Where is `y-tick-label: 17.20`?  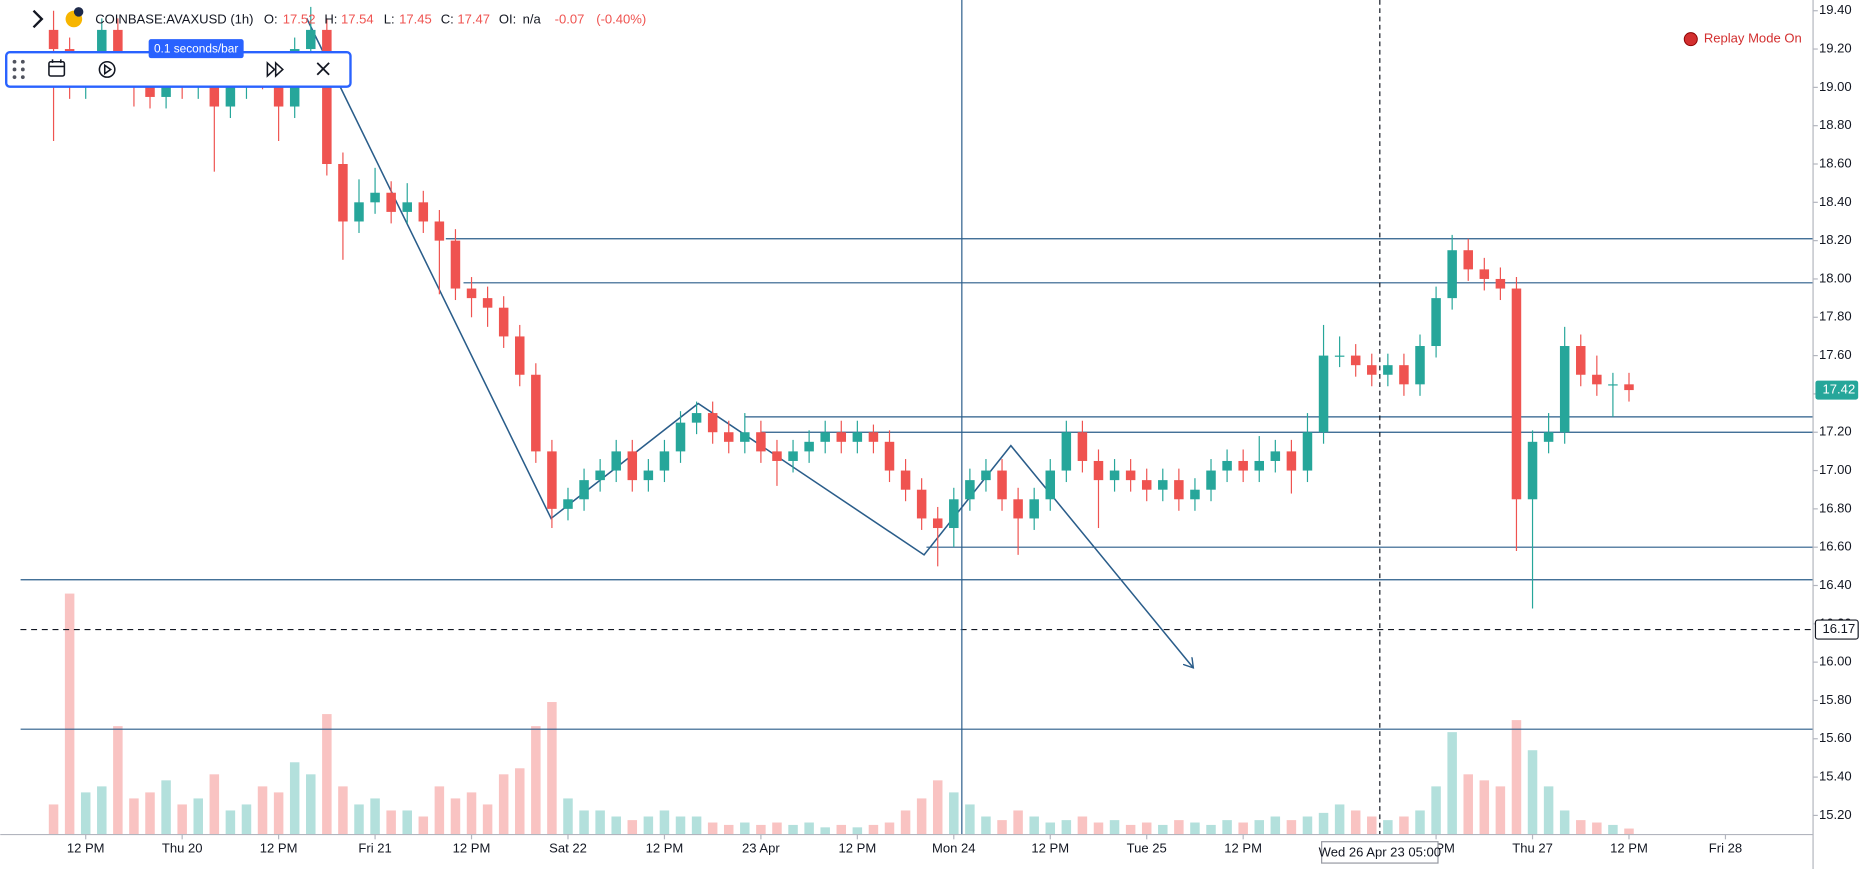 y-tick-label: 17.20 is located at coordinates (1835, 431).